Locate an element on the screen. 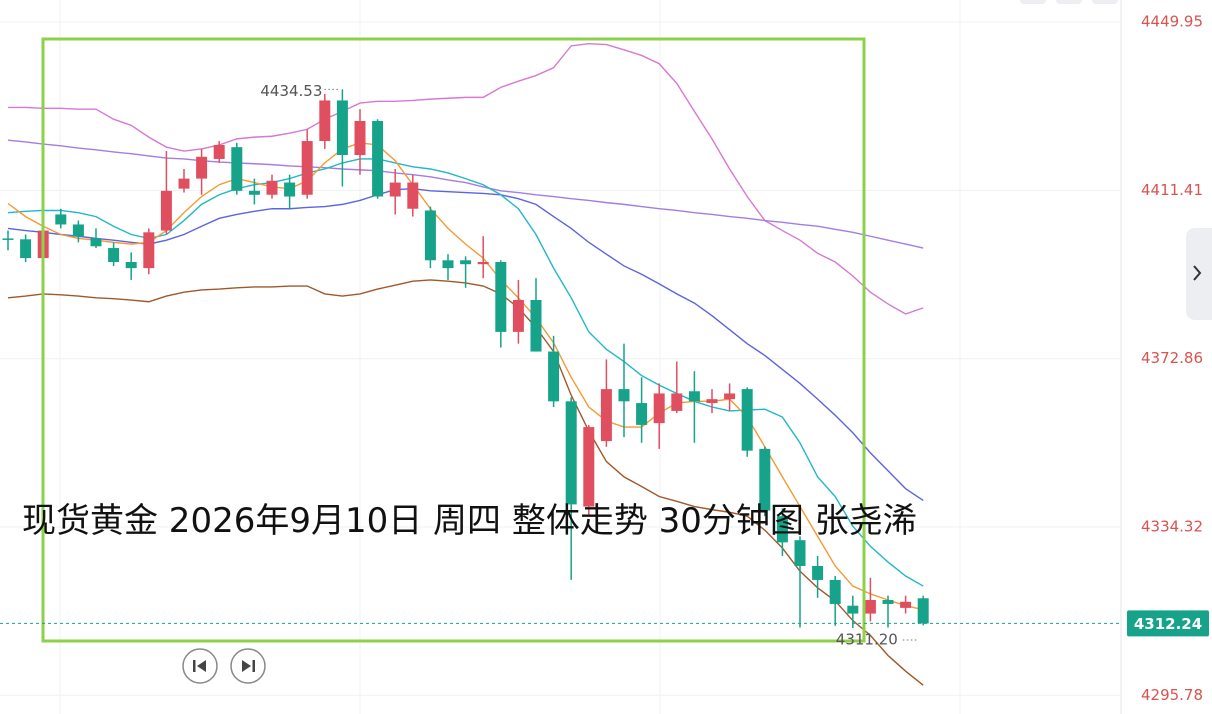 The image size is (1212, 714). current-price-box is located at coordinates (1168, 623).